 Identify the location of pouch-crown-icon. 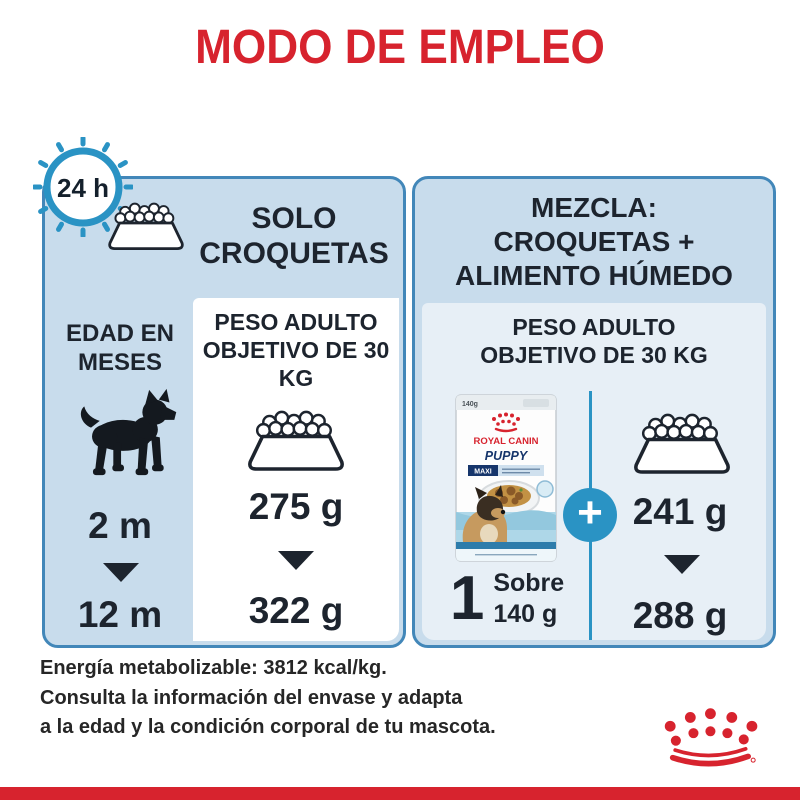
(506, 419).